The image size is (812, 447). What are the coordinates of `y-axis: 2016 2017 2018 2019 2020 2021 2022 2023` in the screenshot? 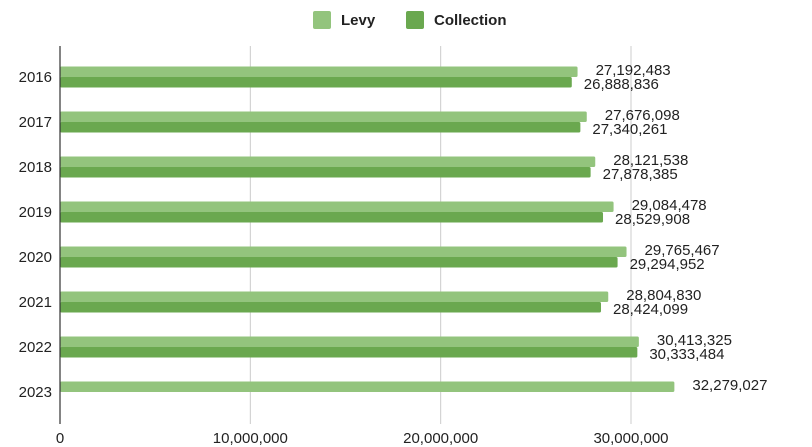 It's located at (40, 235).